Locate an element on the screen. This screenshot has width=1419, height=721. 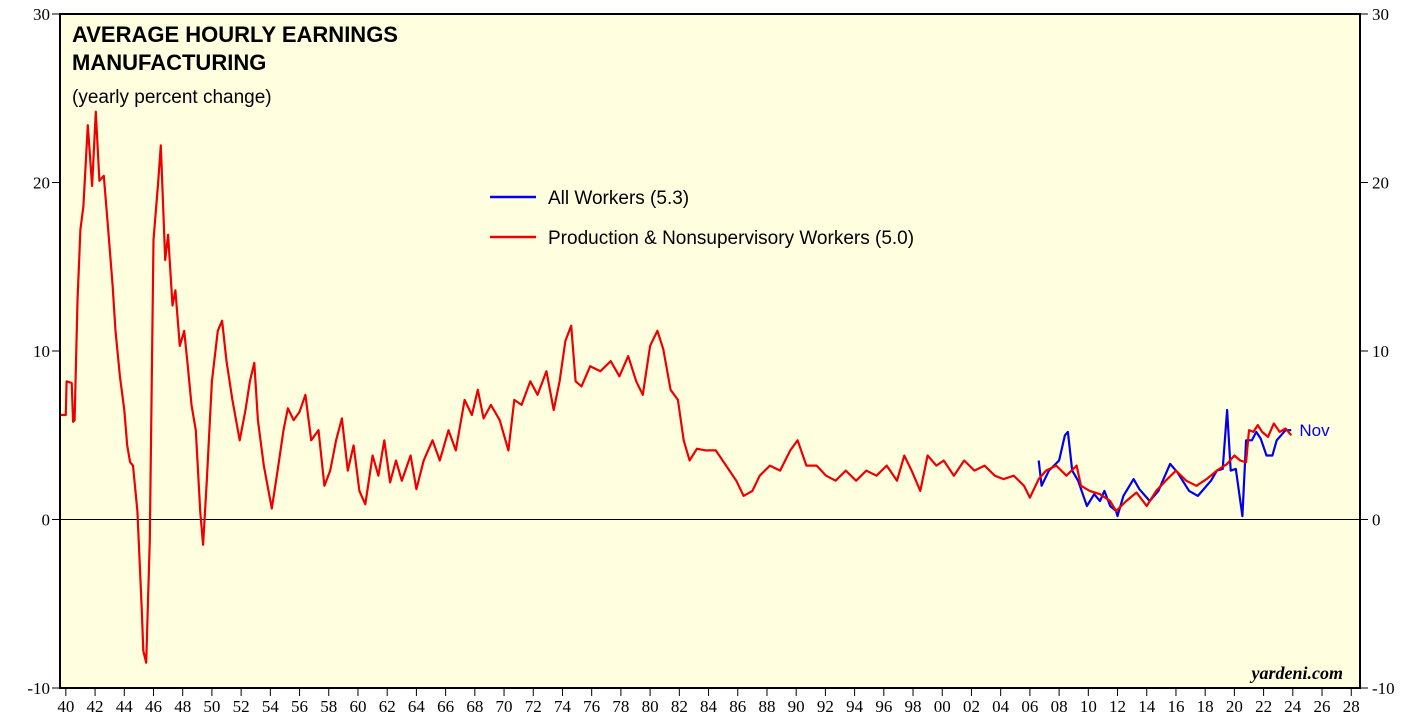
legend-label: All Workers (5.3) is located at coordinates (618, 198).